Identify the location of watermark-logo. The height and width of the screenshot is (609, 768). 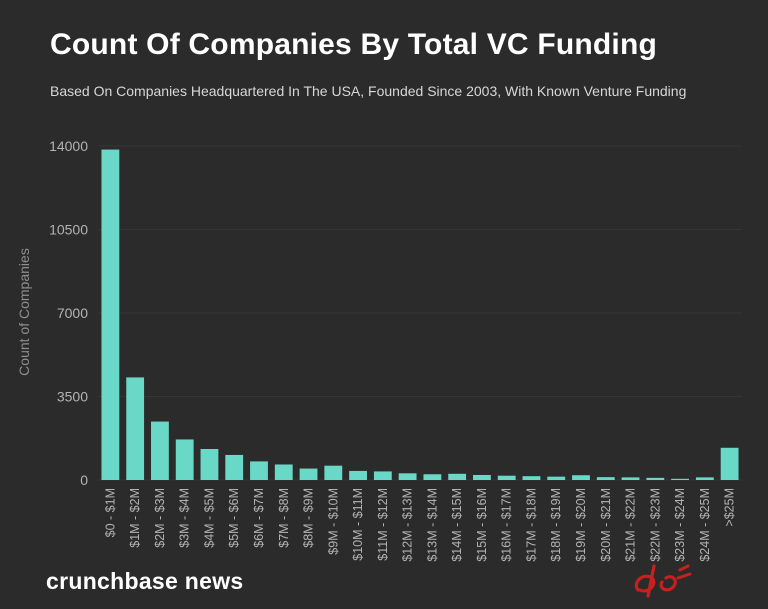
(663, 581).